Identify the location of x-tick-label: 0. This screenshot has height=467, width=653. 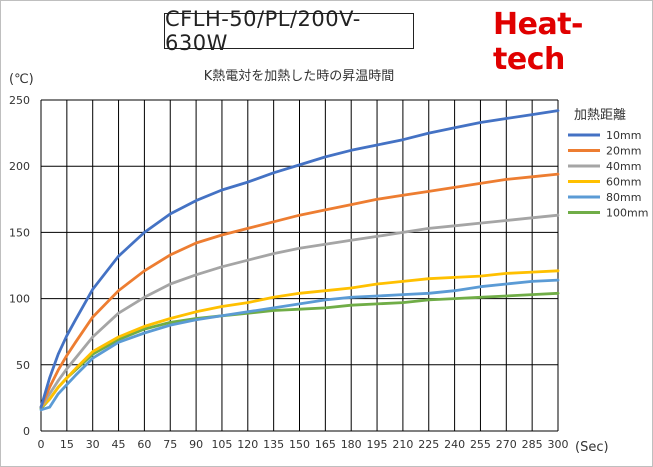
(41, 444).